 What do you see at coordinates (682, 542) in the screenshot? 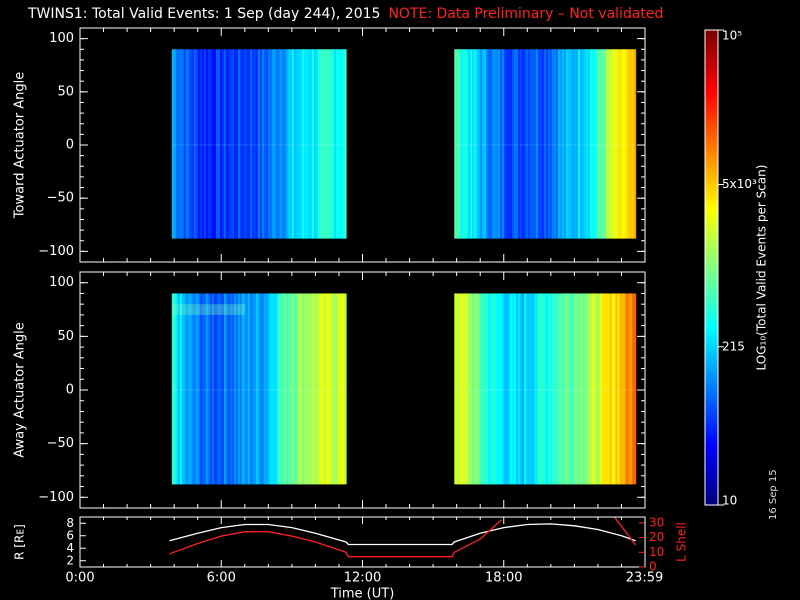
I see `lshell-axis-label: L Shell` at bounding box center [682, 542].